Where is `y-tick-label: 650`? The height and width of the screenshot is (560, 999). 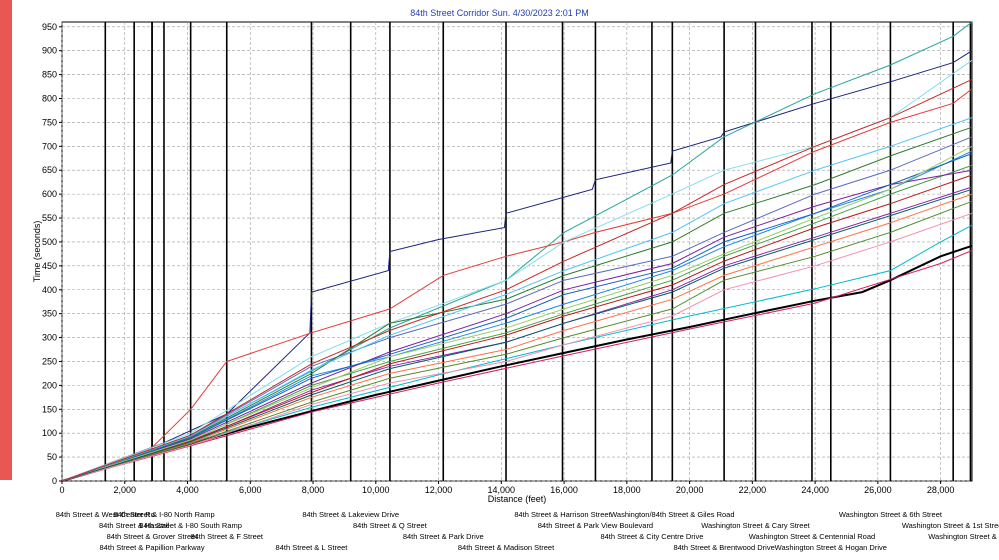 y-tick-label: 650 is located at coordinates (49, 170).